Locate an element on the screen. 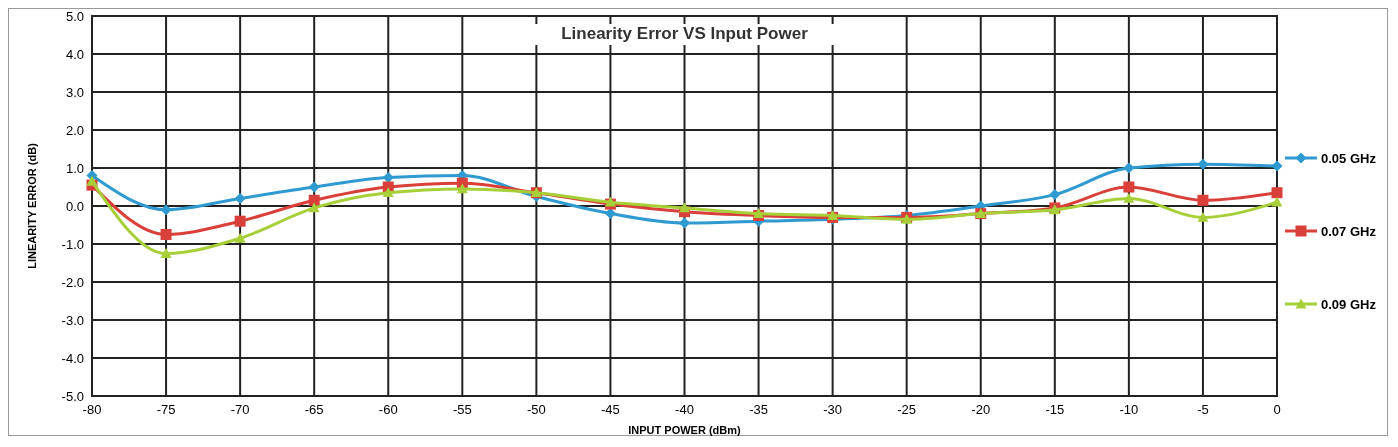  x-tick-label: -50 is located at coordinates (536, 409).